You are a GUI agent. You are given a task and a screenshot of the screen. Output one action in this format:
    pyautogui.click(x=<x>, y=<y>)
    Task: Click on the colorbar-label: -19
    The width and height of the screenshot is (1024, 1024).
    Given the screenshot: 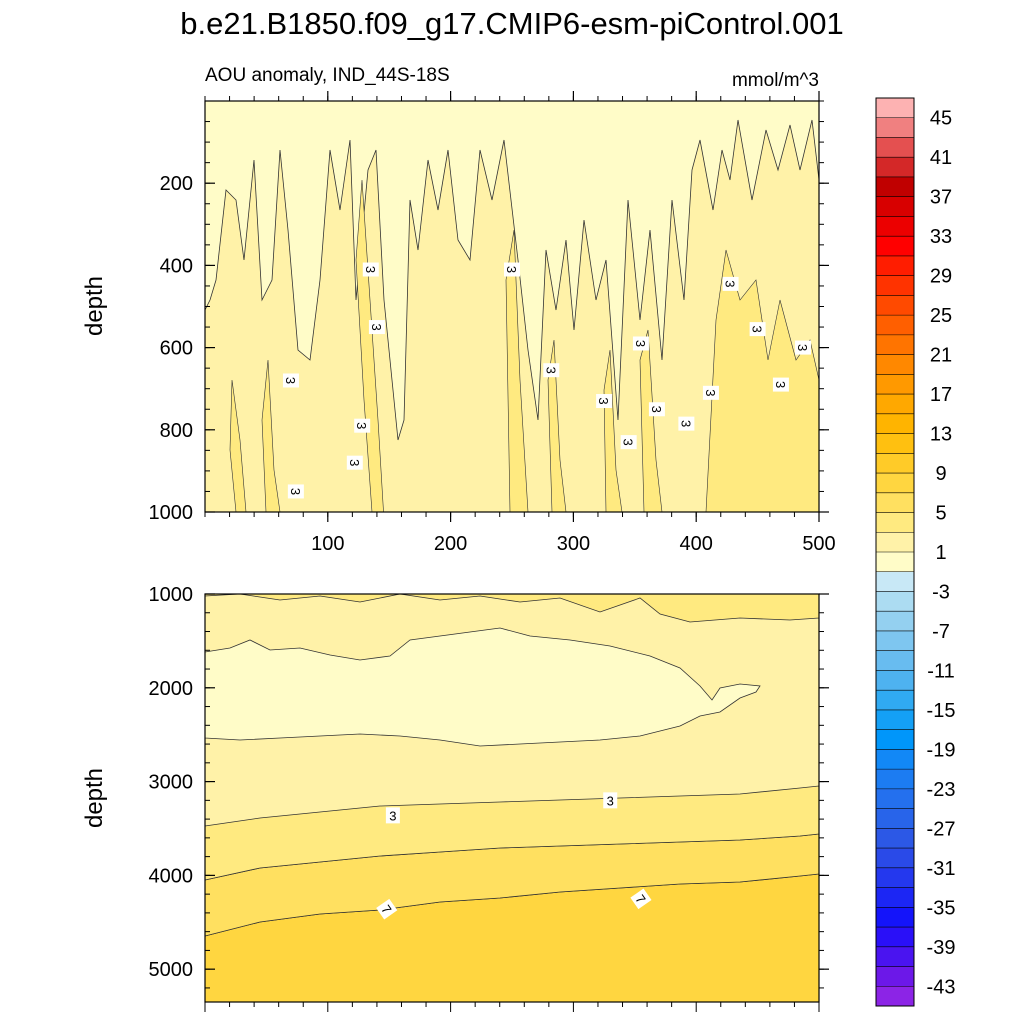 What is the action you would take?
    pyautogui.click(x=941, y=750)
    